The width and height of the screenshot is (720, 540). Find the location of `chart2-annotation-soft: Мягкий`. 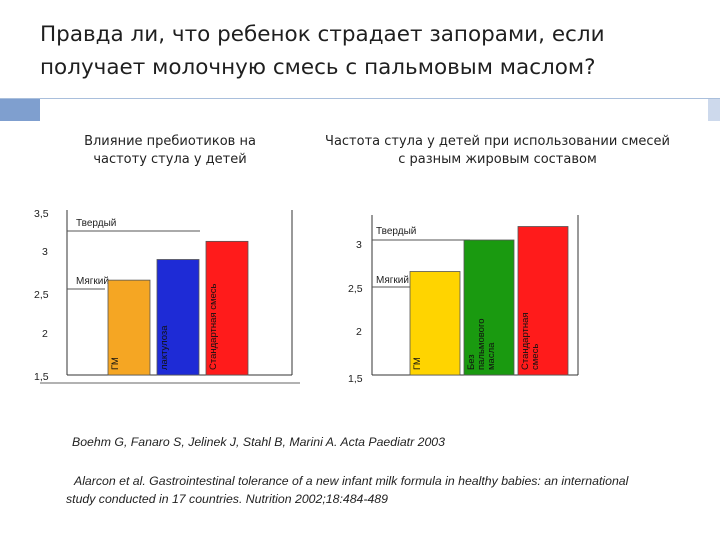

chart2-annotation-soft: Мягкий is located at coordinates (392, 280).